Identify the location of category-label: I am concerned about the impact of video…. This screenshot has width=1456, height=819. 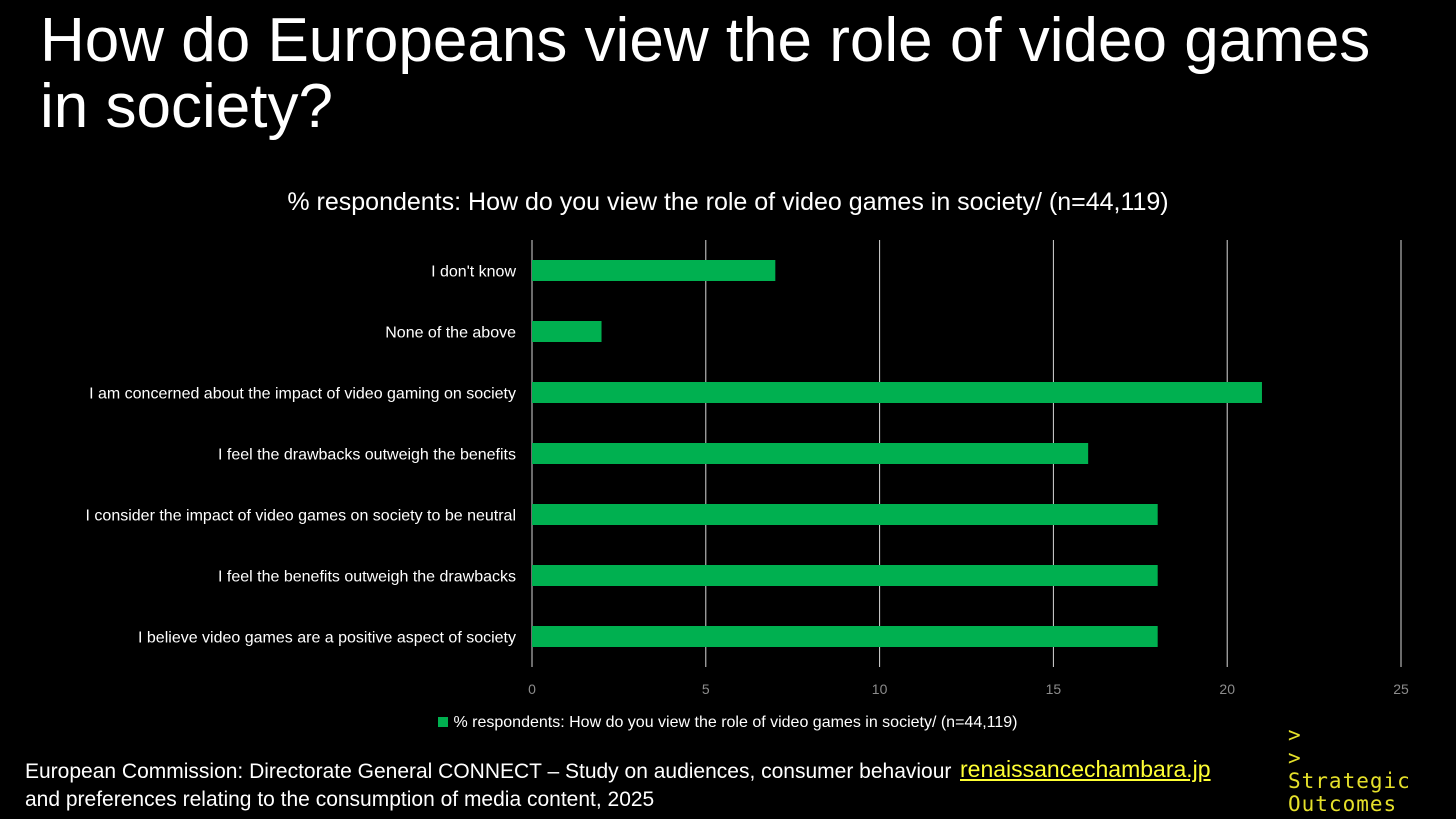
(302, 394).